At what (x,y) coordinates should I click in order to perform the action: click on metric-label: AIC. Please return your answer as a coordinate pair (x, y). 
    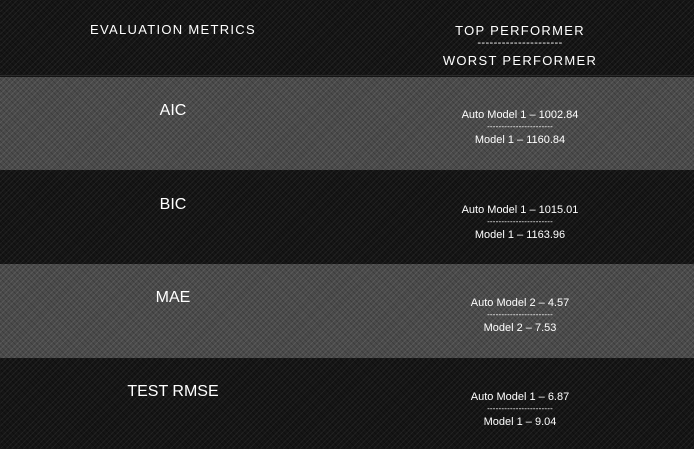
    Looking at the image, I should click on (173, 110).